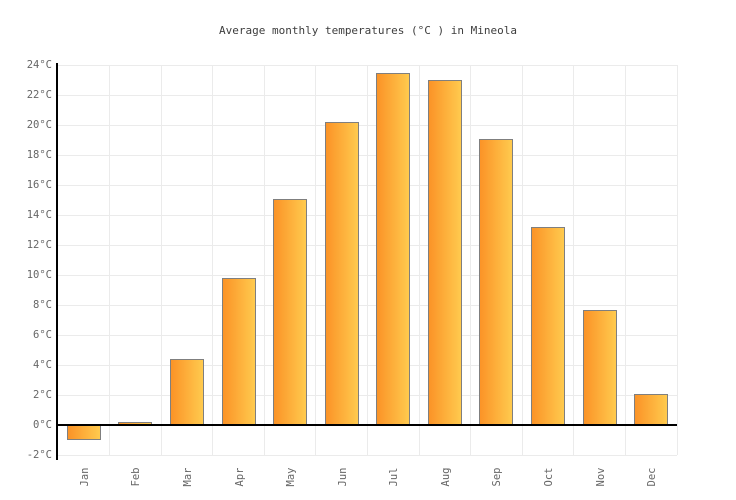  I want to click on y-tick-label: 18°C, so click(39, 155).